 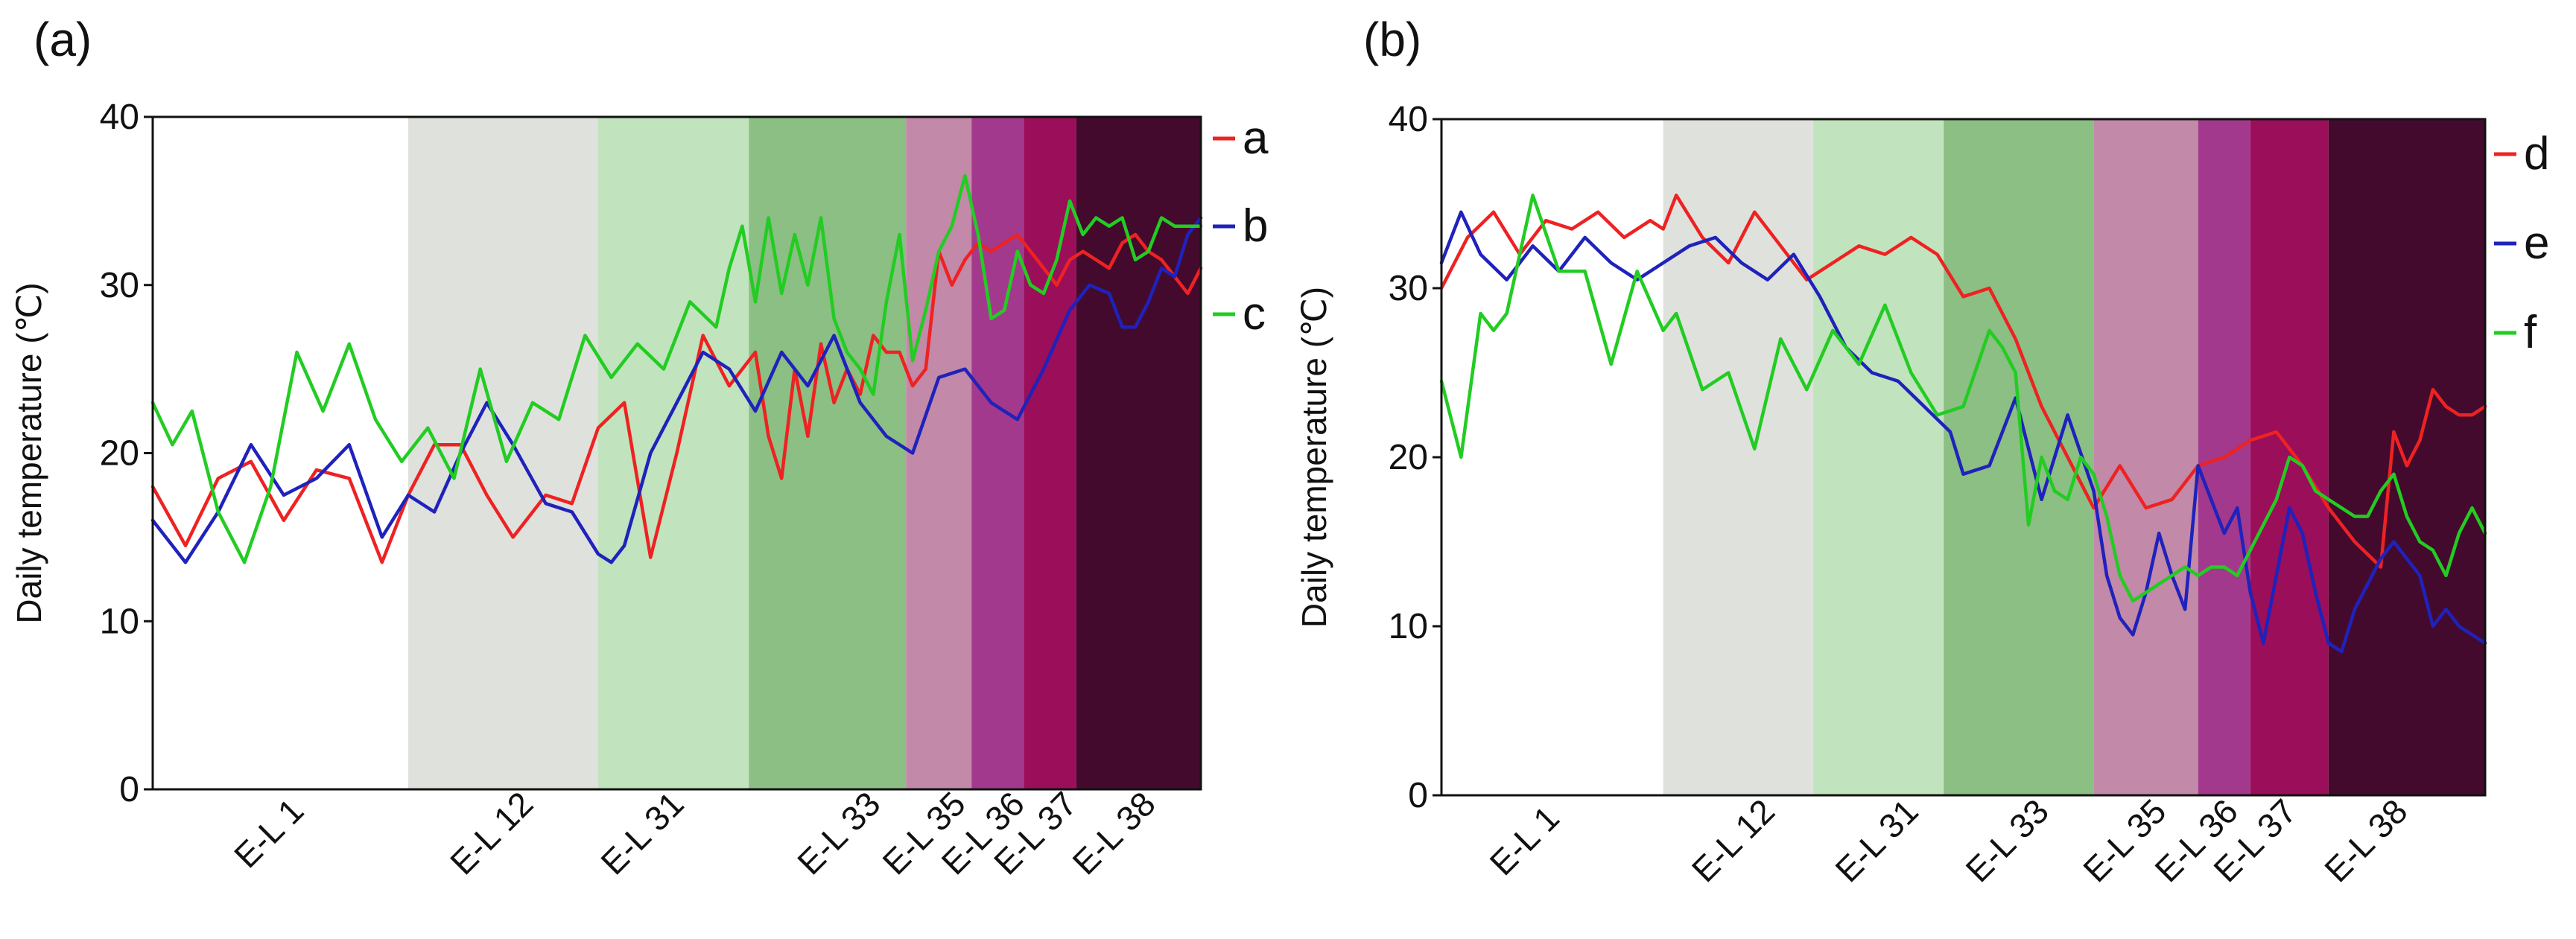 I want to click on series-line-a, so click(x=676, y=398).